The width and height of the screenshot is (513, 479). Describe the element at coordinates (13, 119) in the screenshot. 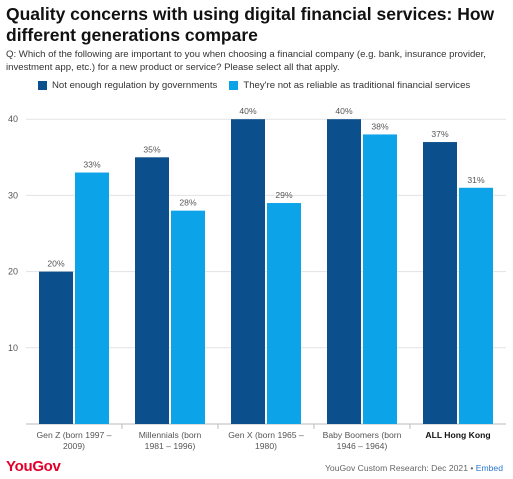

I see `y-tick-label: 40` at that location.